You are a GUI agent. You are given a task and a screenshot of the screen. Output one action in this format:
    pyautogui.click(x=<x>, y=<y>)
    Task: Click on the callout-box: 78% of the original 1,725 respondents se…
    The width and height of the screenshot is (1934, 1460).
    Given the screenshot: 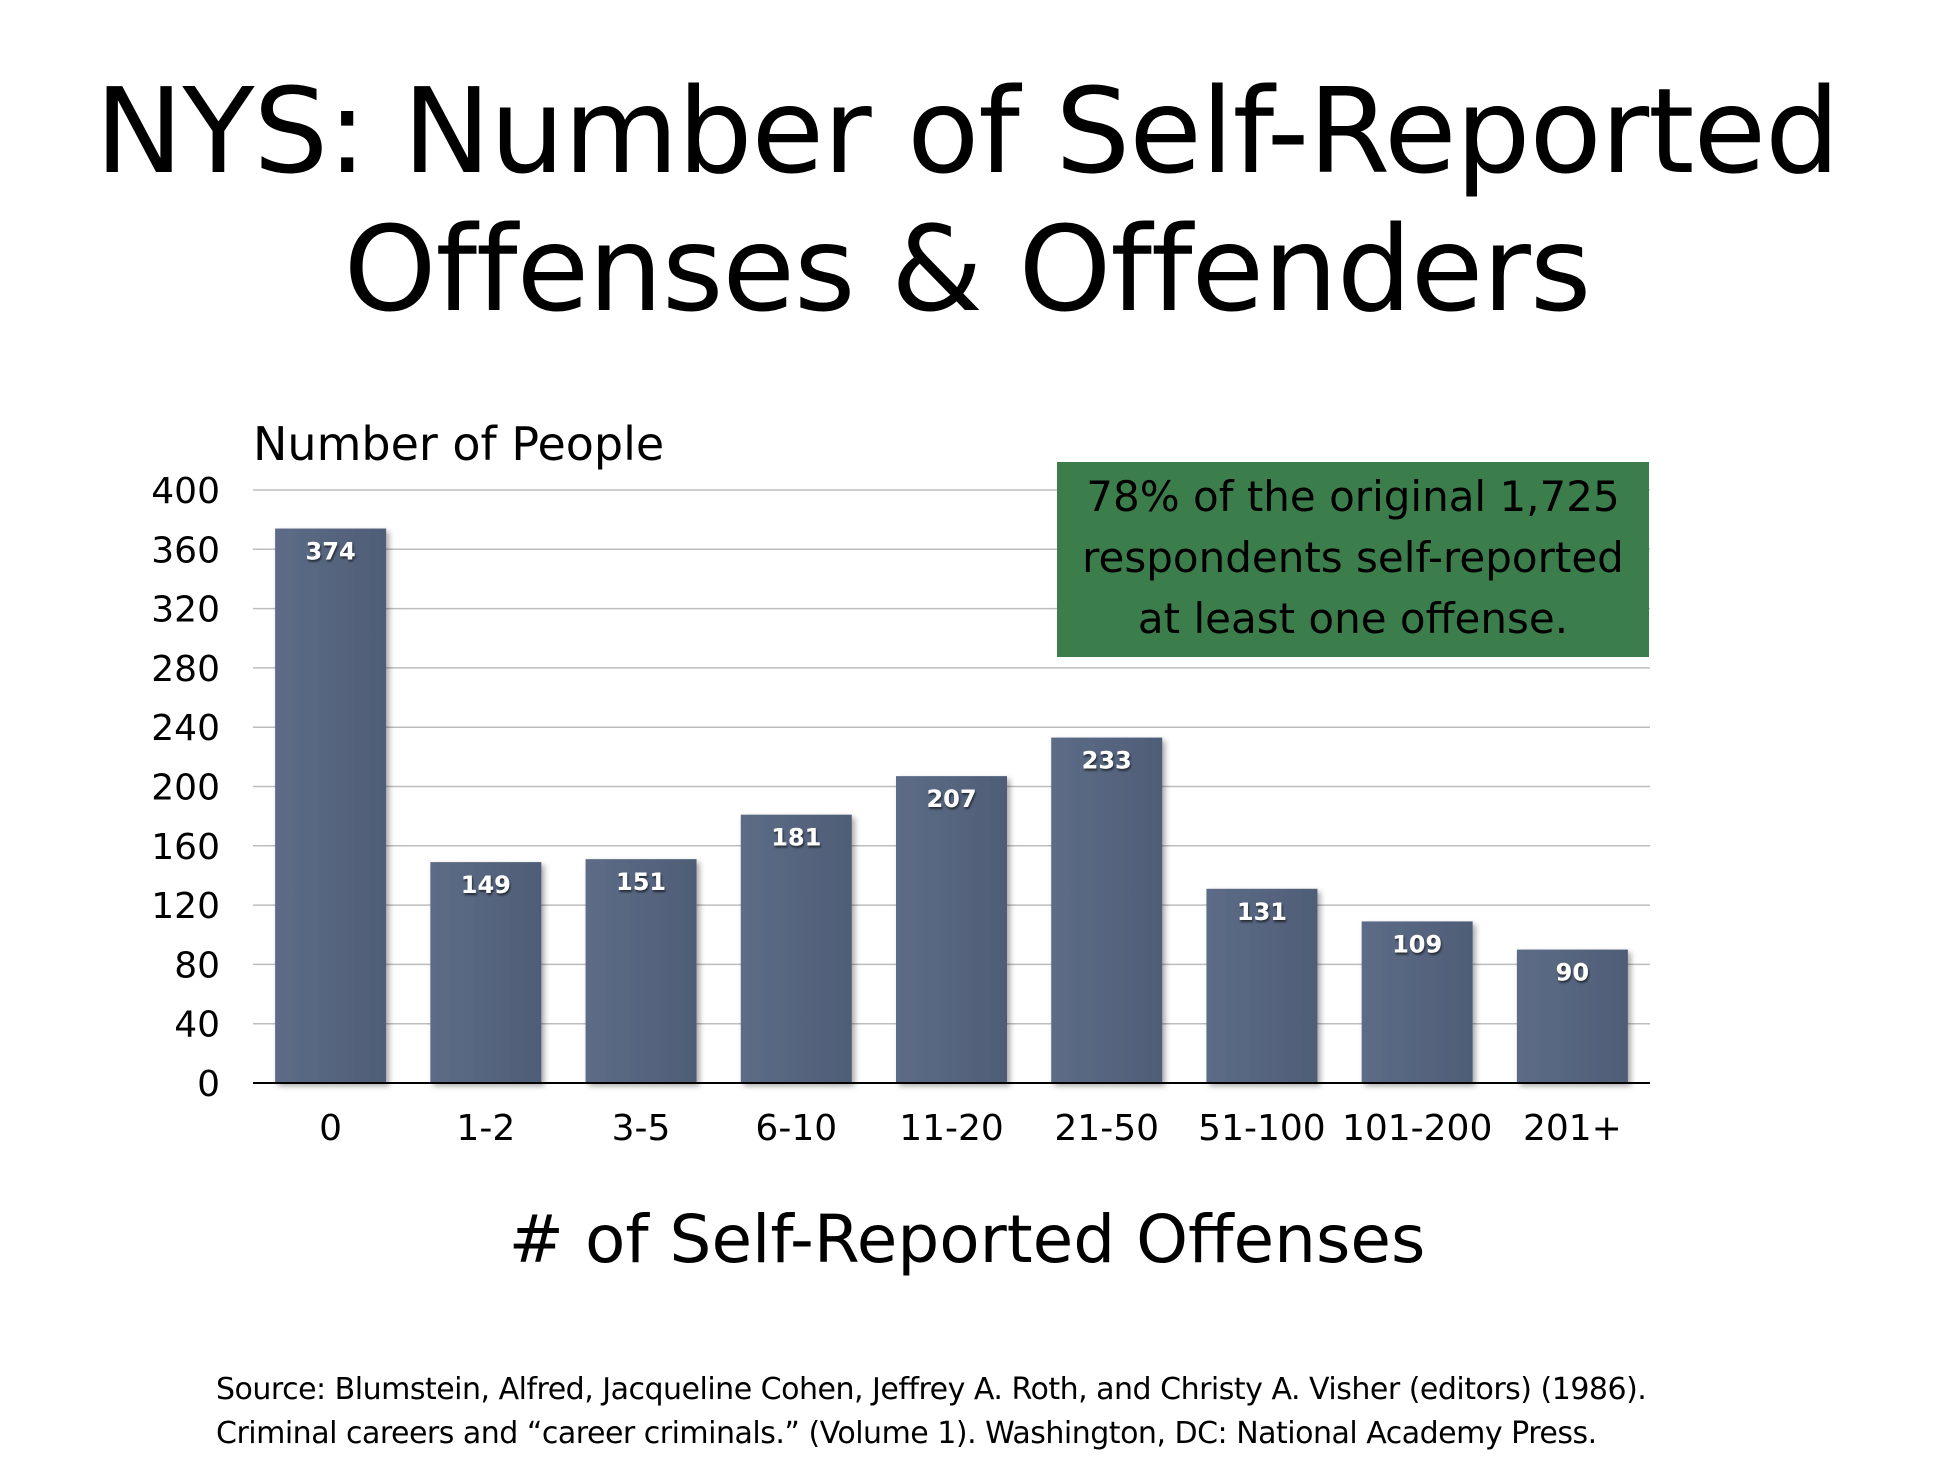 What is the action you would take?
    pyautogui.click(x=1353, y=559)
    